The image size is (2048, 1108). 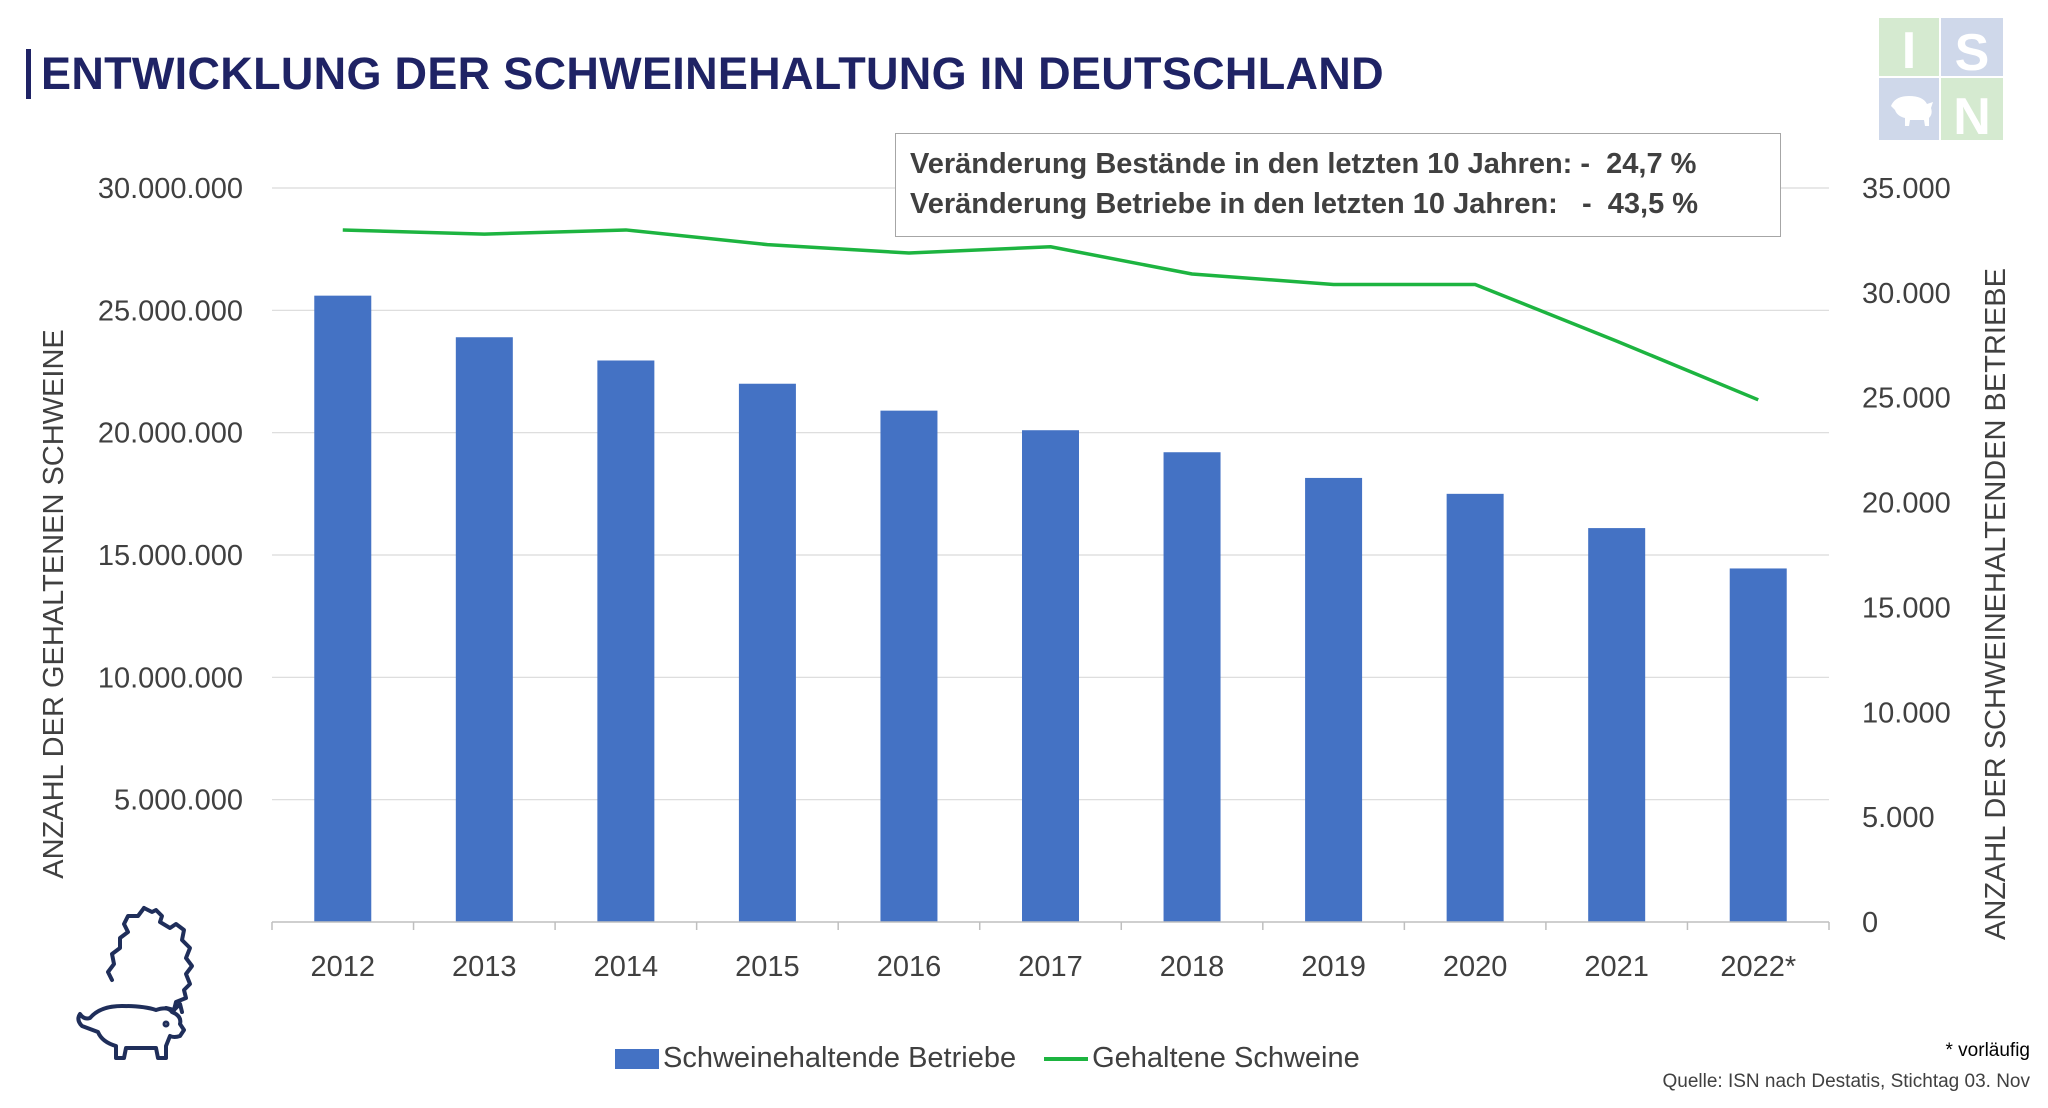 What do you see at coordinates (1475, 967) in the screenshot?
I see `x-tick-label-2020: 2020` at bounding box center [1475, 967].